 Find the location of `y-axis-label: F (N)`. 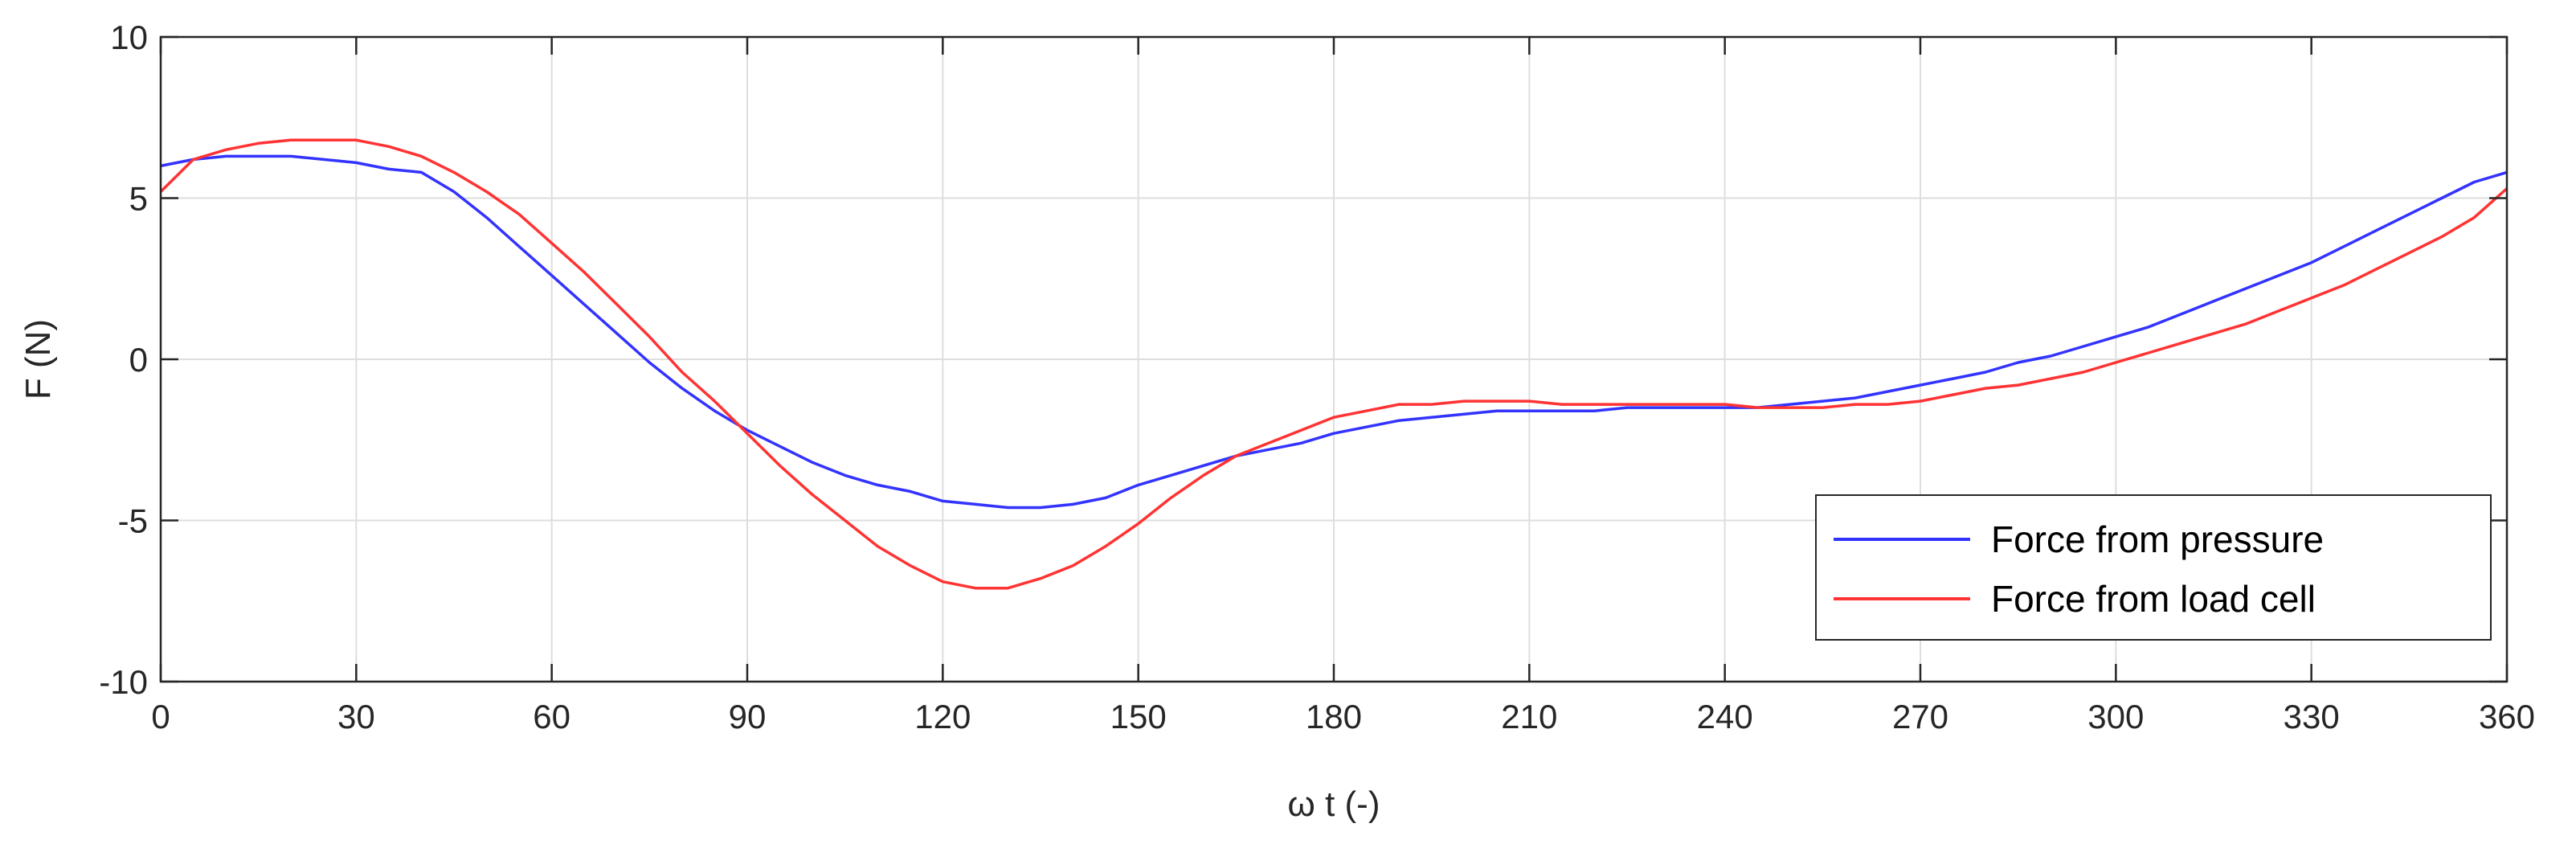

y-axis-label: F (N) is located at coordinates (38, 359).